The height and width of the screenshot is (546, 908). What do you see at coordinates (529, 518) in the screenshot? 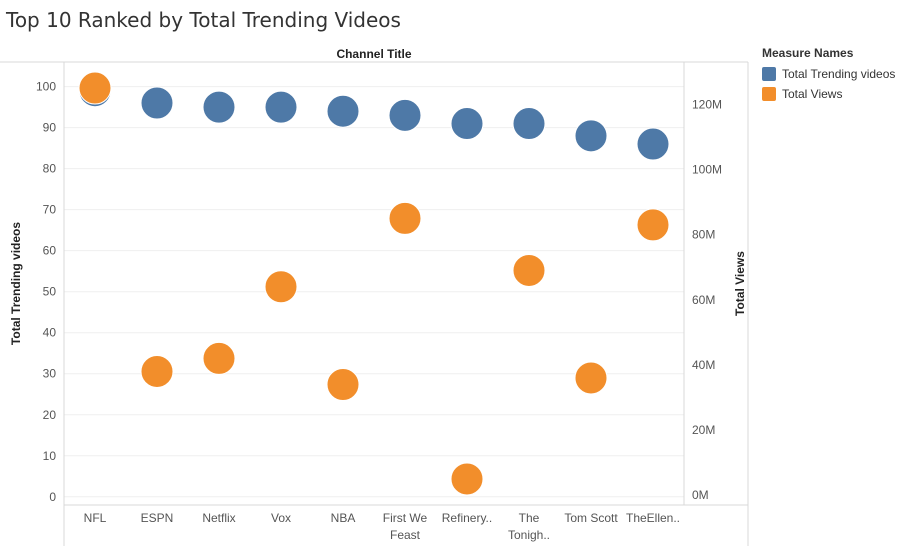
I see `x-tick-label: The` at bounding box center [529, 518].